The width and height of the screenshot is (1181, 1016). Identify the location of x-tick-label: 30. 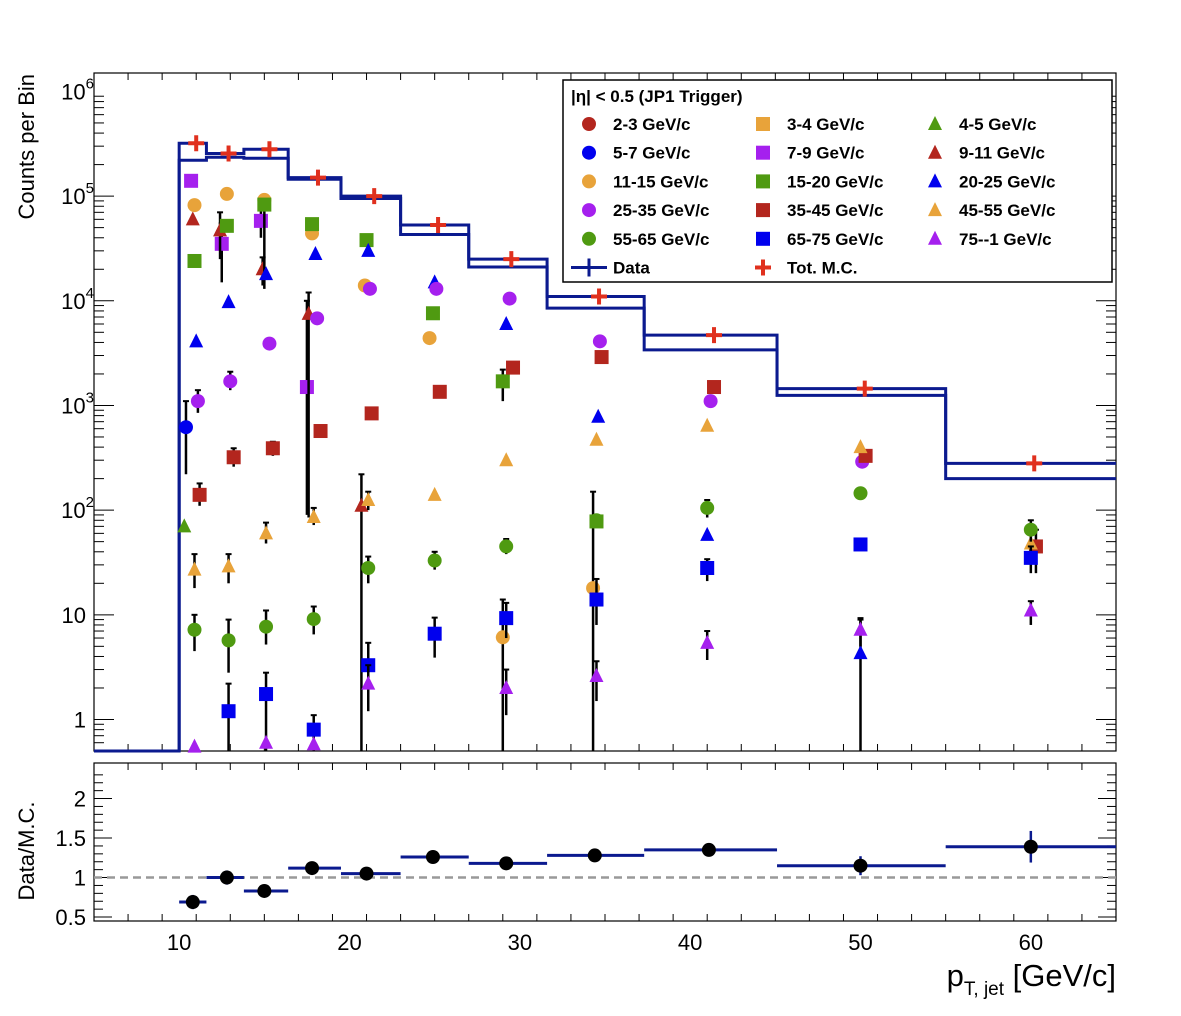
(520, 942).